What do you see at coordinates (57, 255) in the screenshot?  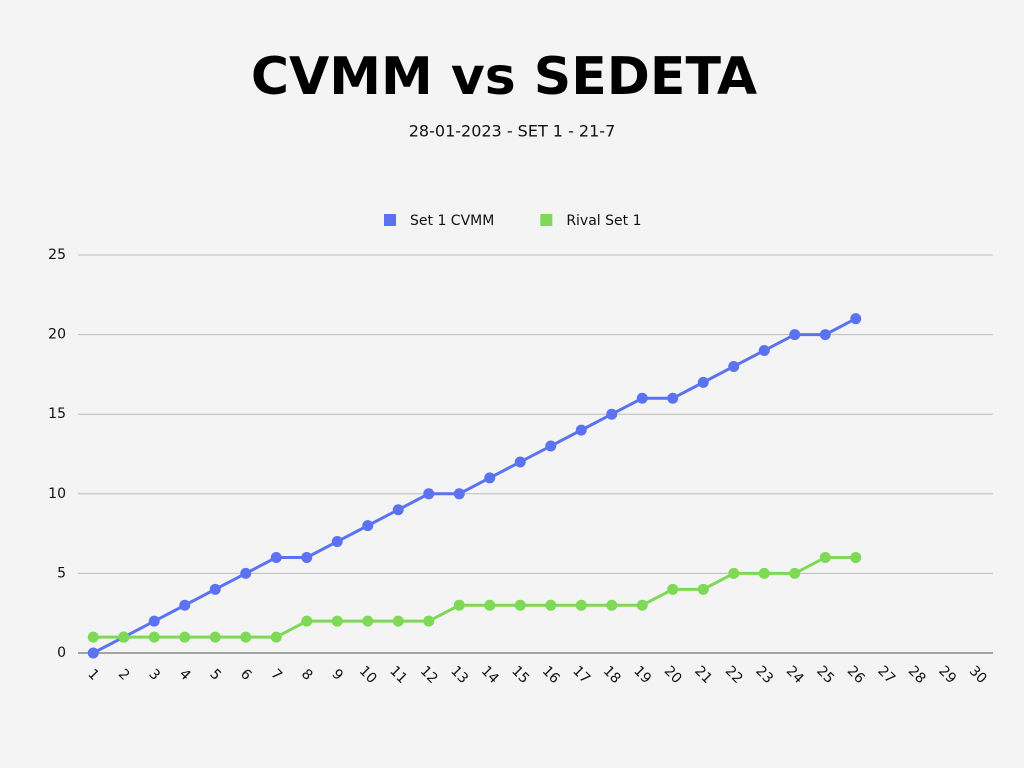 I see `y-tick-label: 25` at bounding box center [57, 255].